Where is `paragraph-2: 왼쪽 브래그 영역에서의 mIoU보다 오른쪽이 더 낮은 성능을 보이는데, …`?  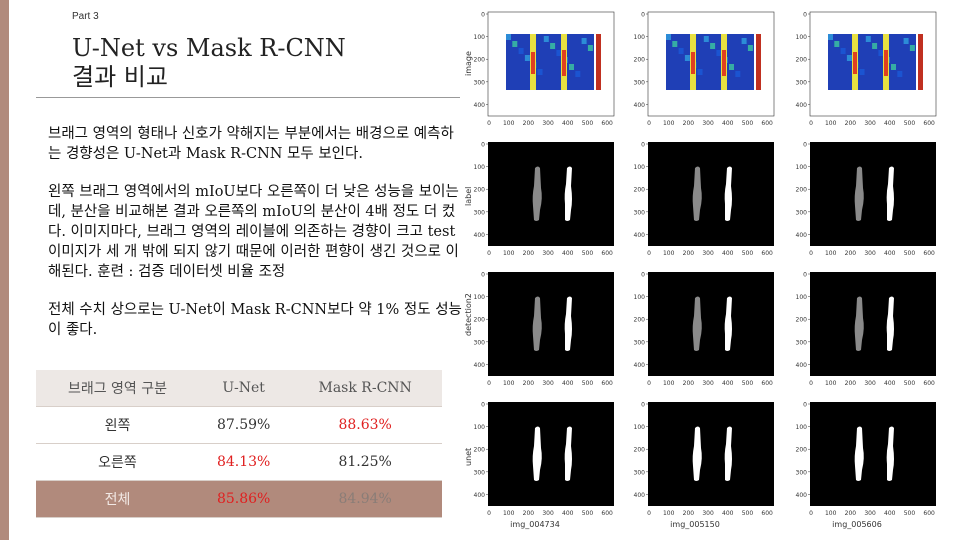 paragraph-2: 왼쪽 브래그 영역에서의 mIoU보다 오른쪽이 더 낮은 성능을 보이는데, … is located at coordinates (253, 232).